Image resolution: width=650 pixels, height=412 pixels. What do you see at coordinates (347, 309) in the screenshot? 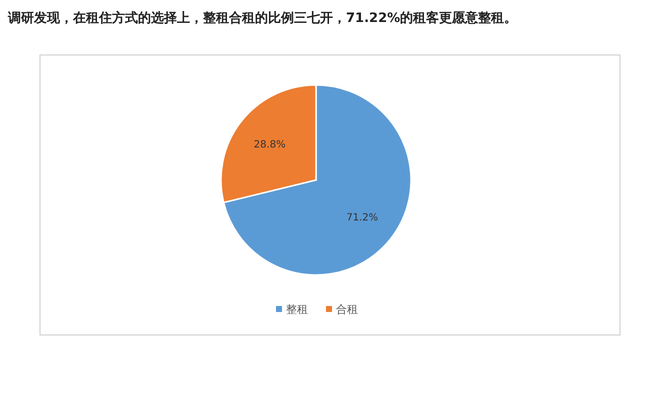
I see `legend-label: 合租` at bounding box center [347, 309].